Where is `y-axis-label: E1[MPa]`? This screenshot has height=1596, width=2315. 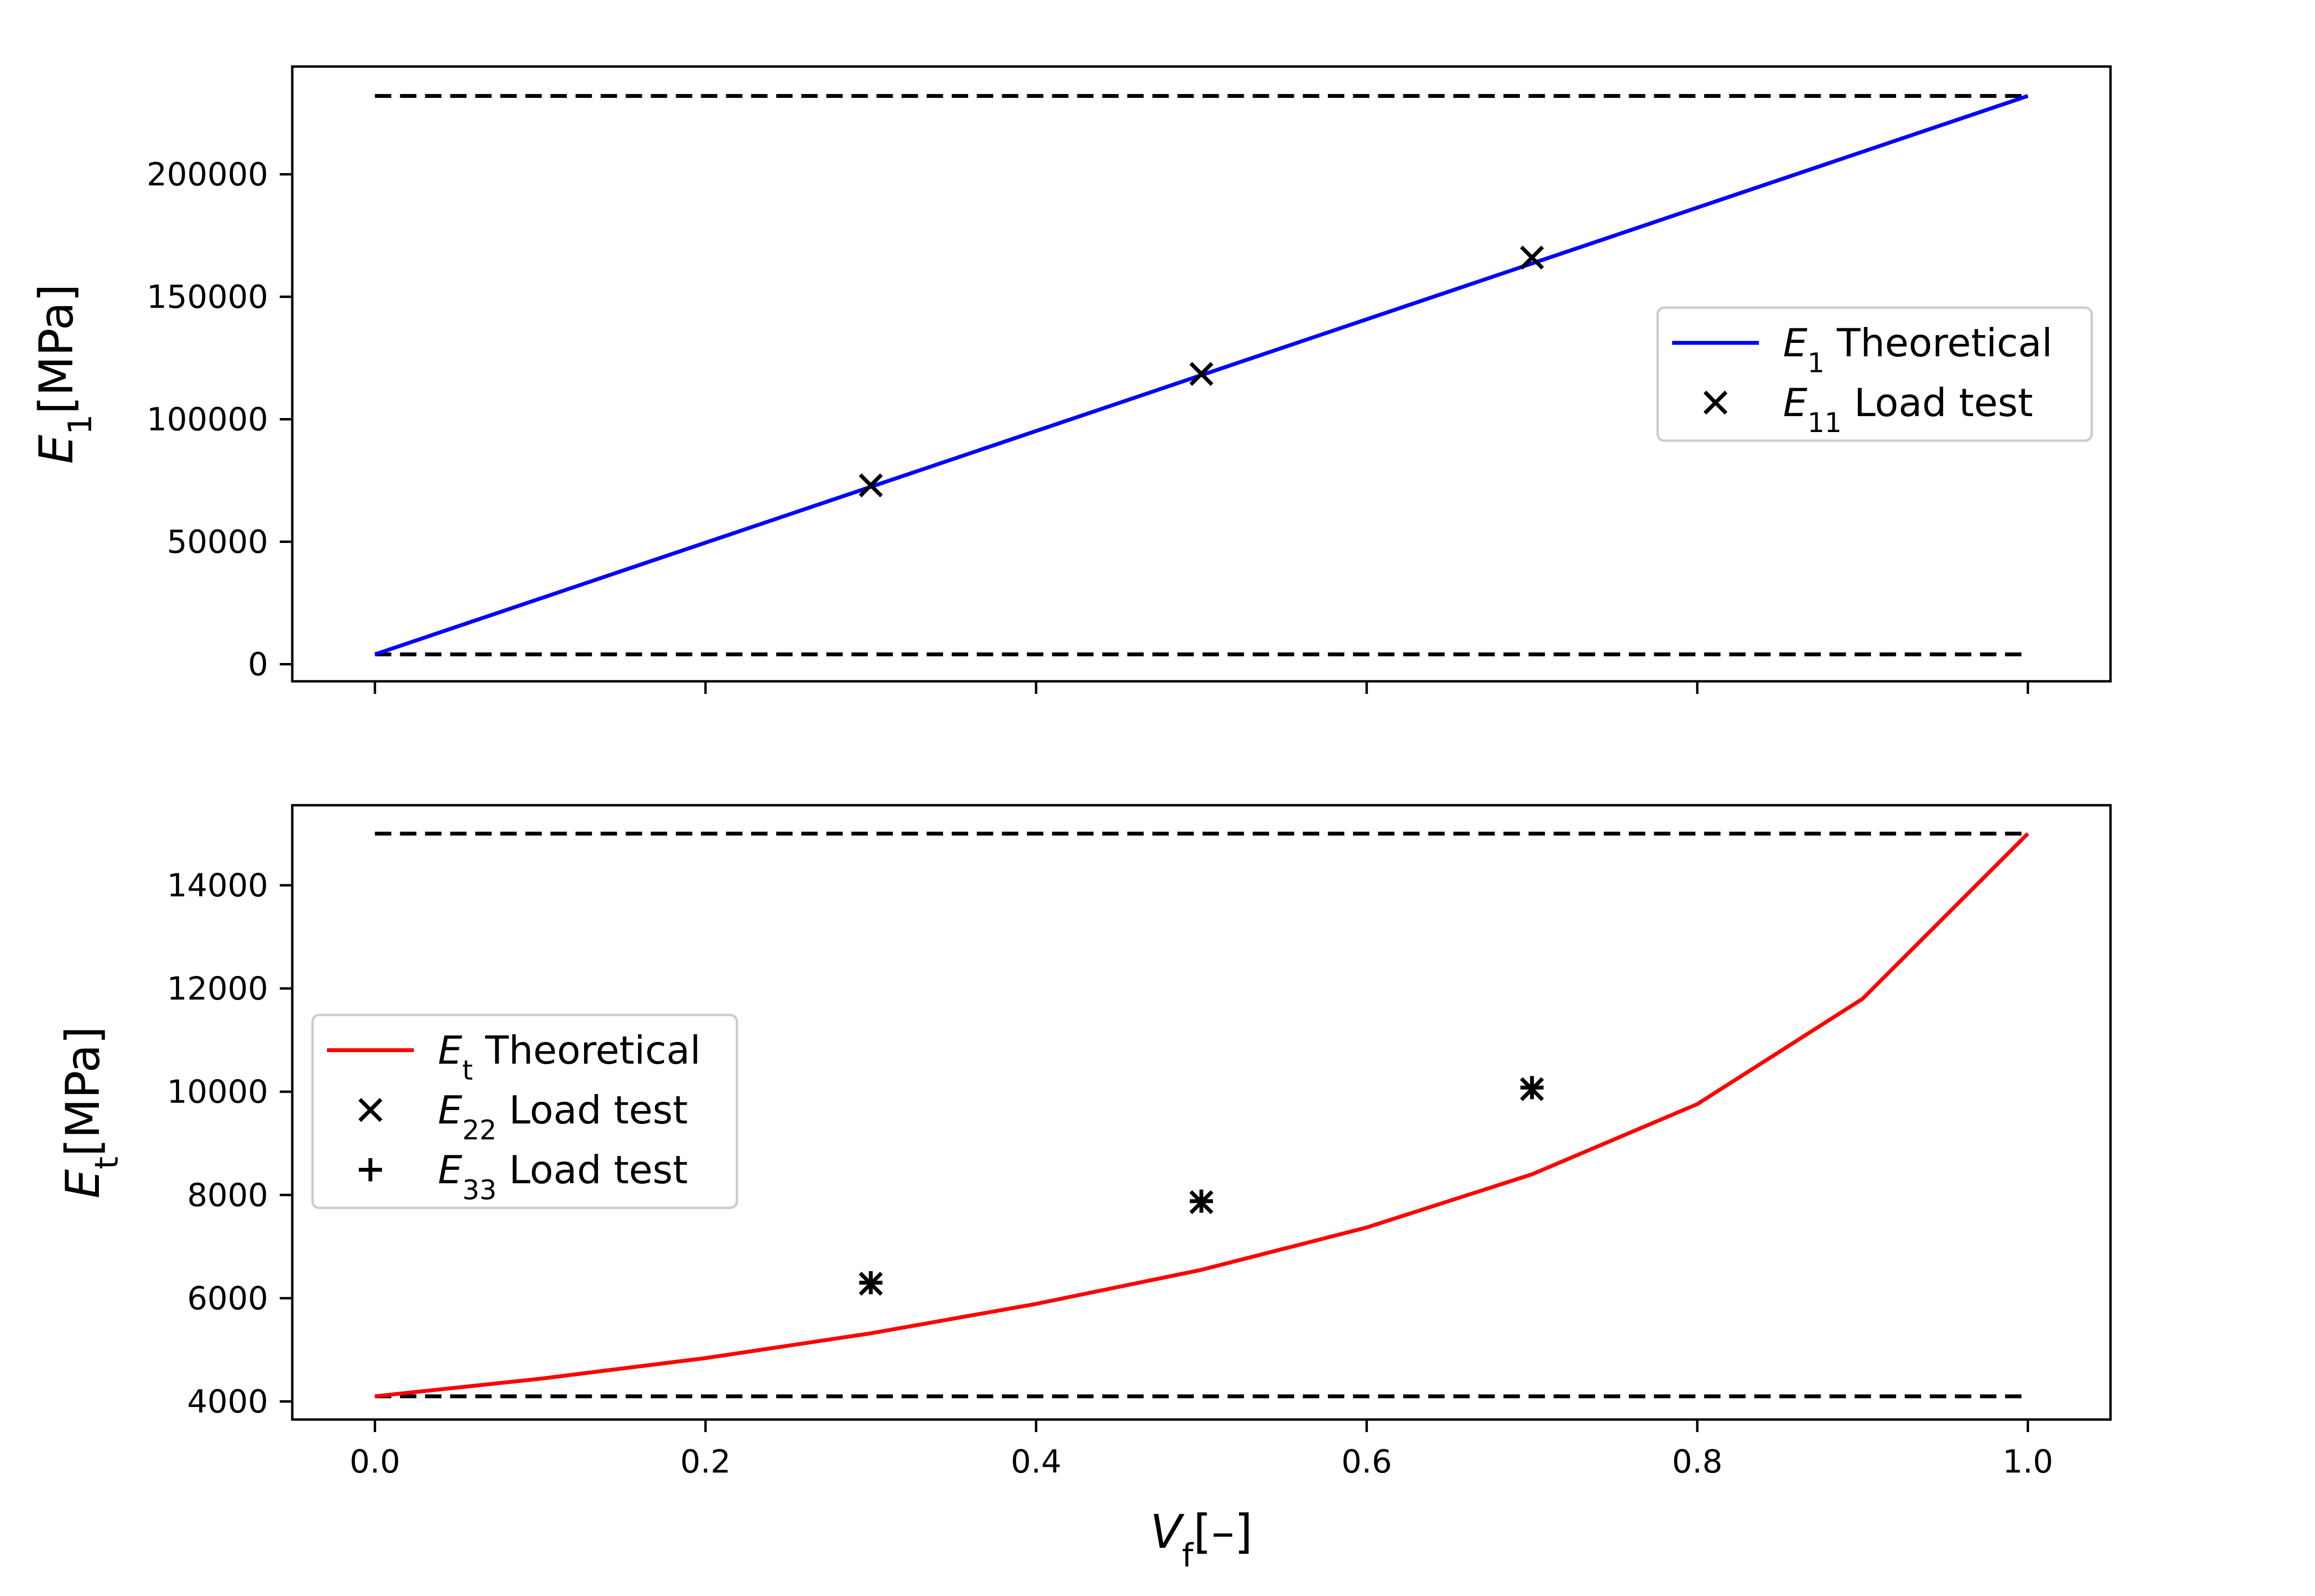 y-axis-label: E1[MPa] is located at coordinates (64, 374).